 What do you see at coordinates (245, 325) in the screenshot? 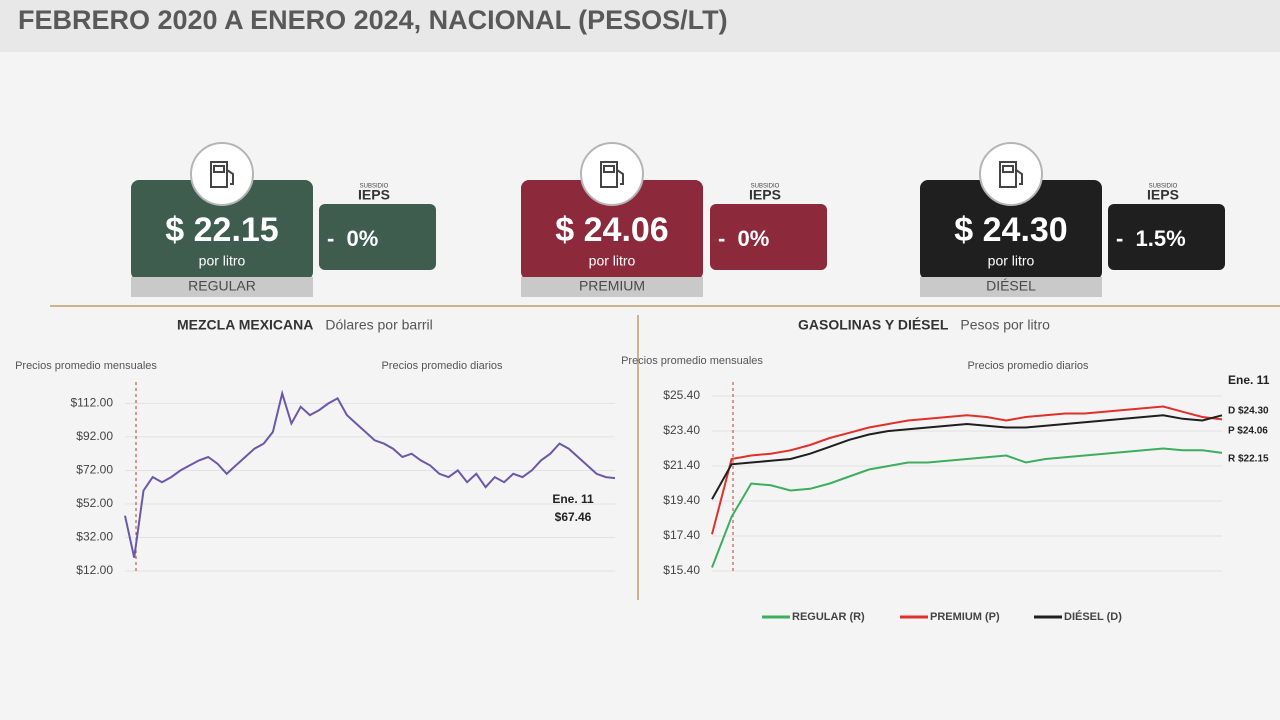
I see `chart-title: MEZCLA MEXICANA` at bounding box center [245, 325].